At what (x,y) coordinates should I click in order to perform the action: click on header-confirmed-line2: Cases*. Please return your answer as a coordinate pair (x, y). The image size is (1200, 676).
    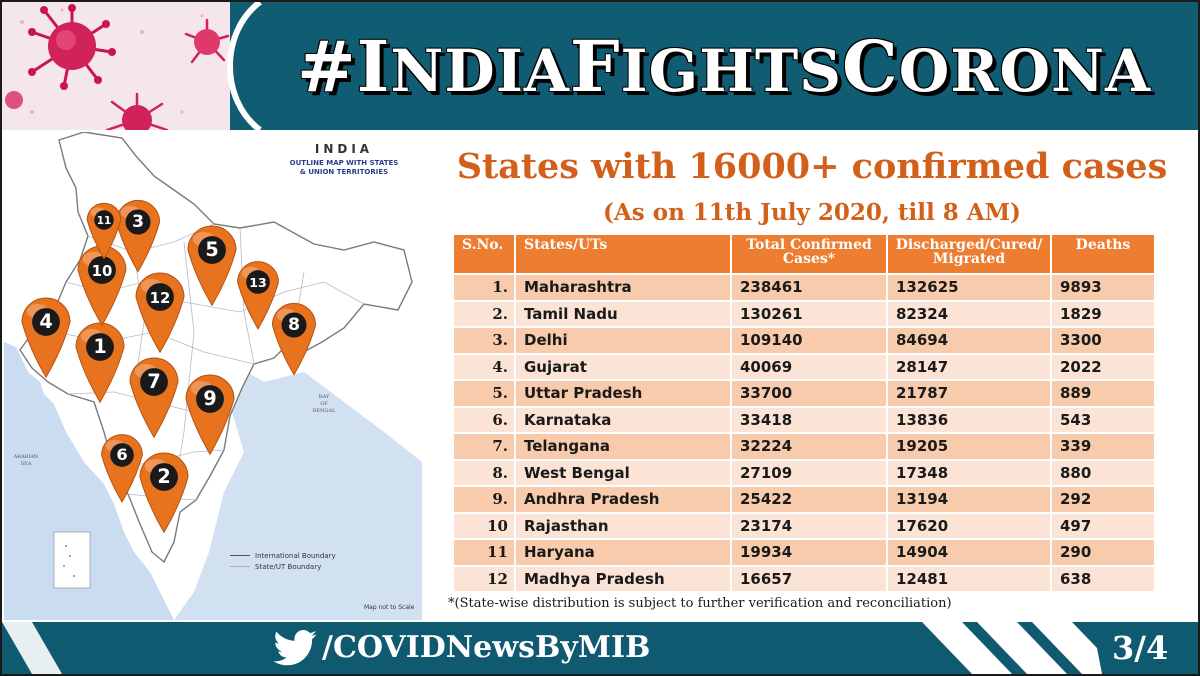
    Looking at the image, I should click on (809, 259).